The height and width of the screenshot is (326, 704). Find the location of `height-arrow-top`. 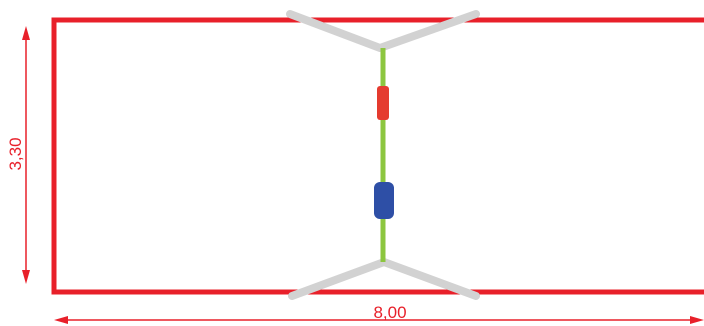

height-arrow-top is located at coordinates (26, 33).